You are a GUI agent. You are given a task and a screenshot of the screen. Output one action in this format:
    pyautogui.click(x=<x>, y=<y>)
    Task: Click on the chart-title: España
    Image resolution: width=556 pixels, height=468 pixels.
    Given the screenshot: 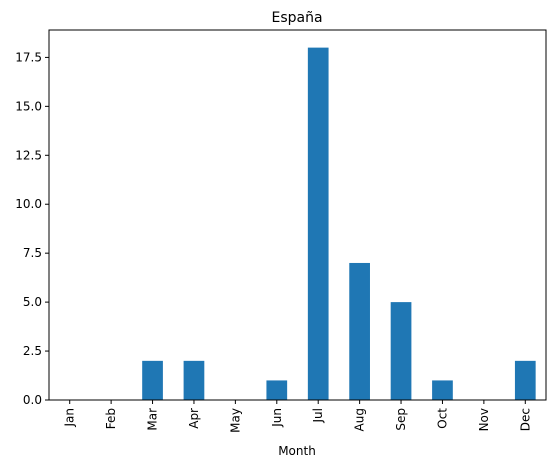 What is the action you would take?
    pyautogui.click(x=296, y=18)
    